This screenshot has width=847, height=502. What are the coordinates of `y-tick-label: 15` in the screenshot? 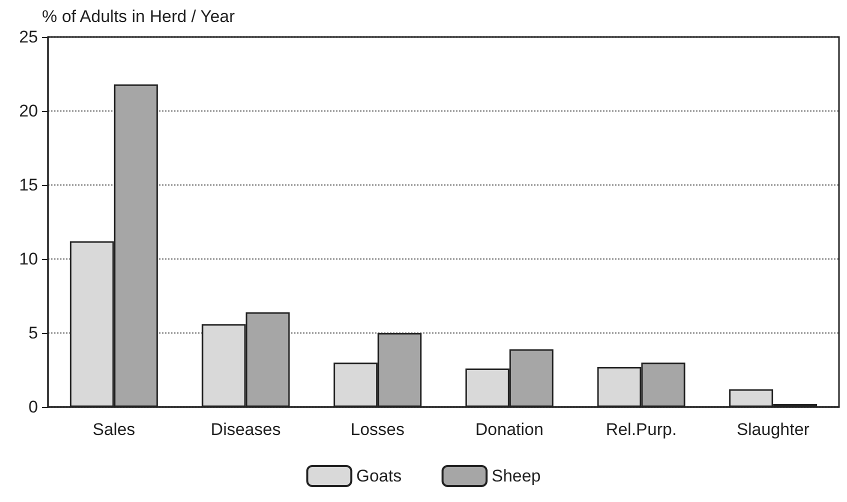 It's located at (28, 185).